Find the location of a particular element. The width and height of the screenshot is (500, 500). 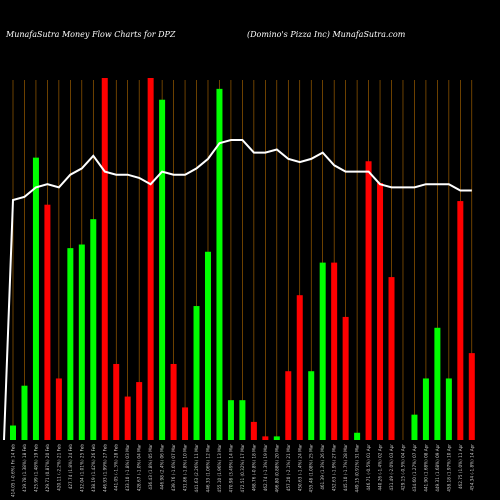

x-tick-label: 446.33 (1.06%) 12 Mar is located at coordinates (207, 468).